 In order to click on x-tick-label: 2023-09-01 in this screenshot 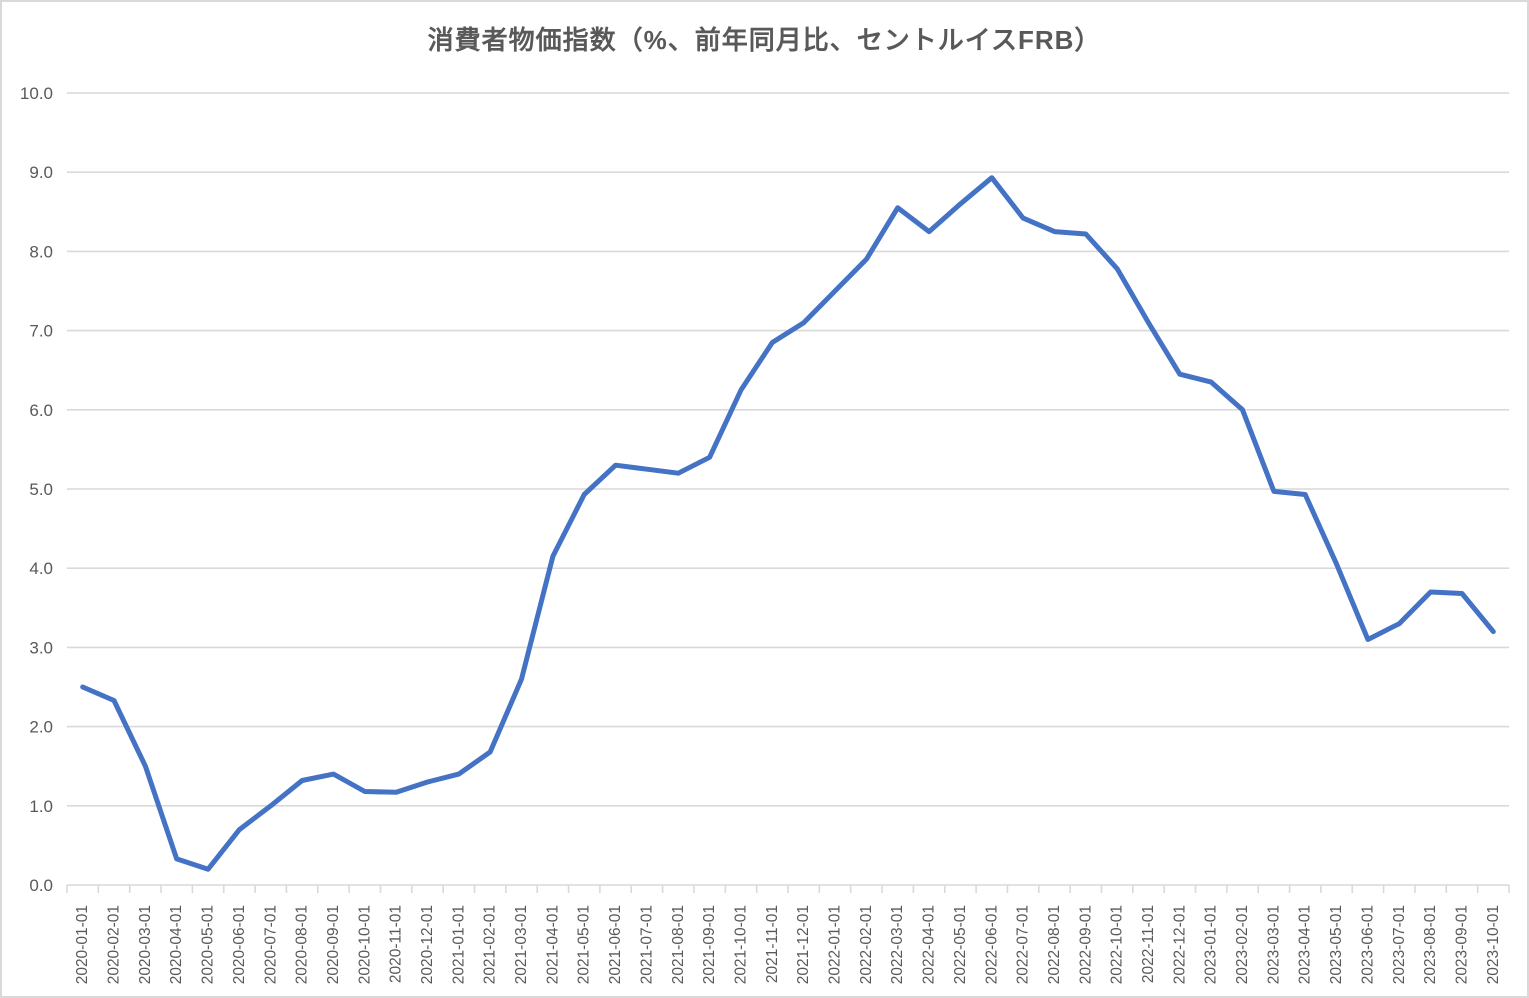, I will do `click(1461, 944)`.